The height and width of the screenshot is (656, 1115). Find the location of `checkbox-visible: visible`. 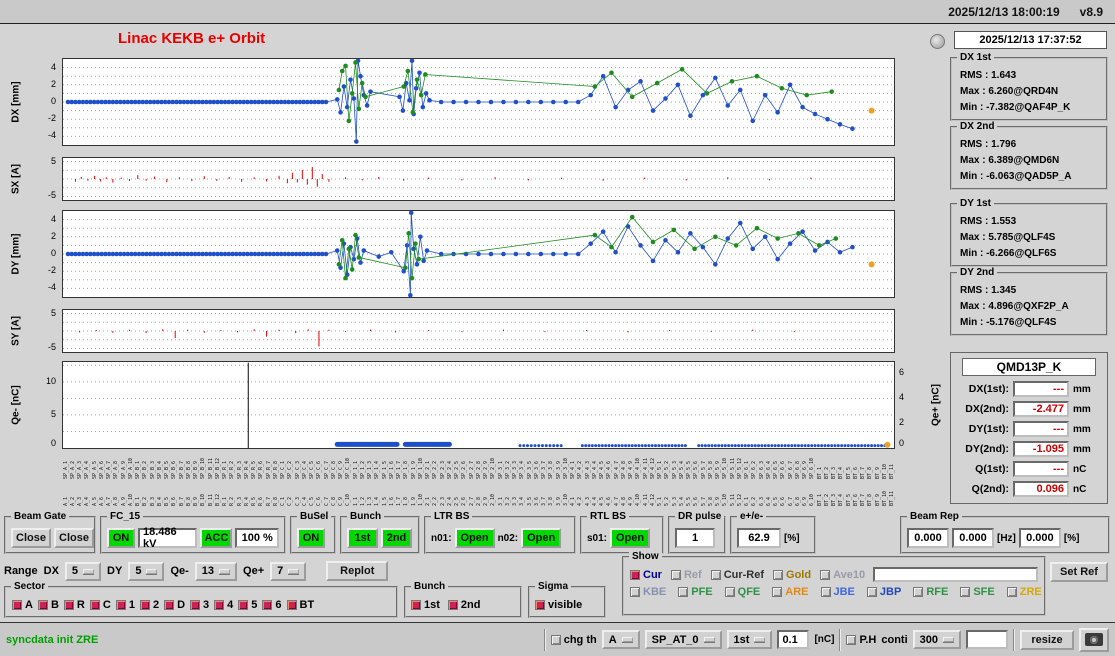

checkbox-visible: visible is located at coordinates (558, 605).